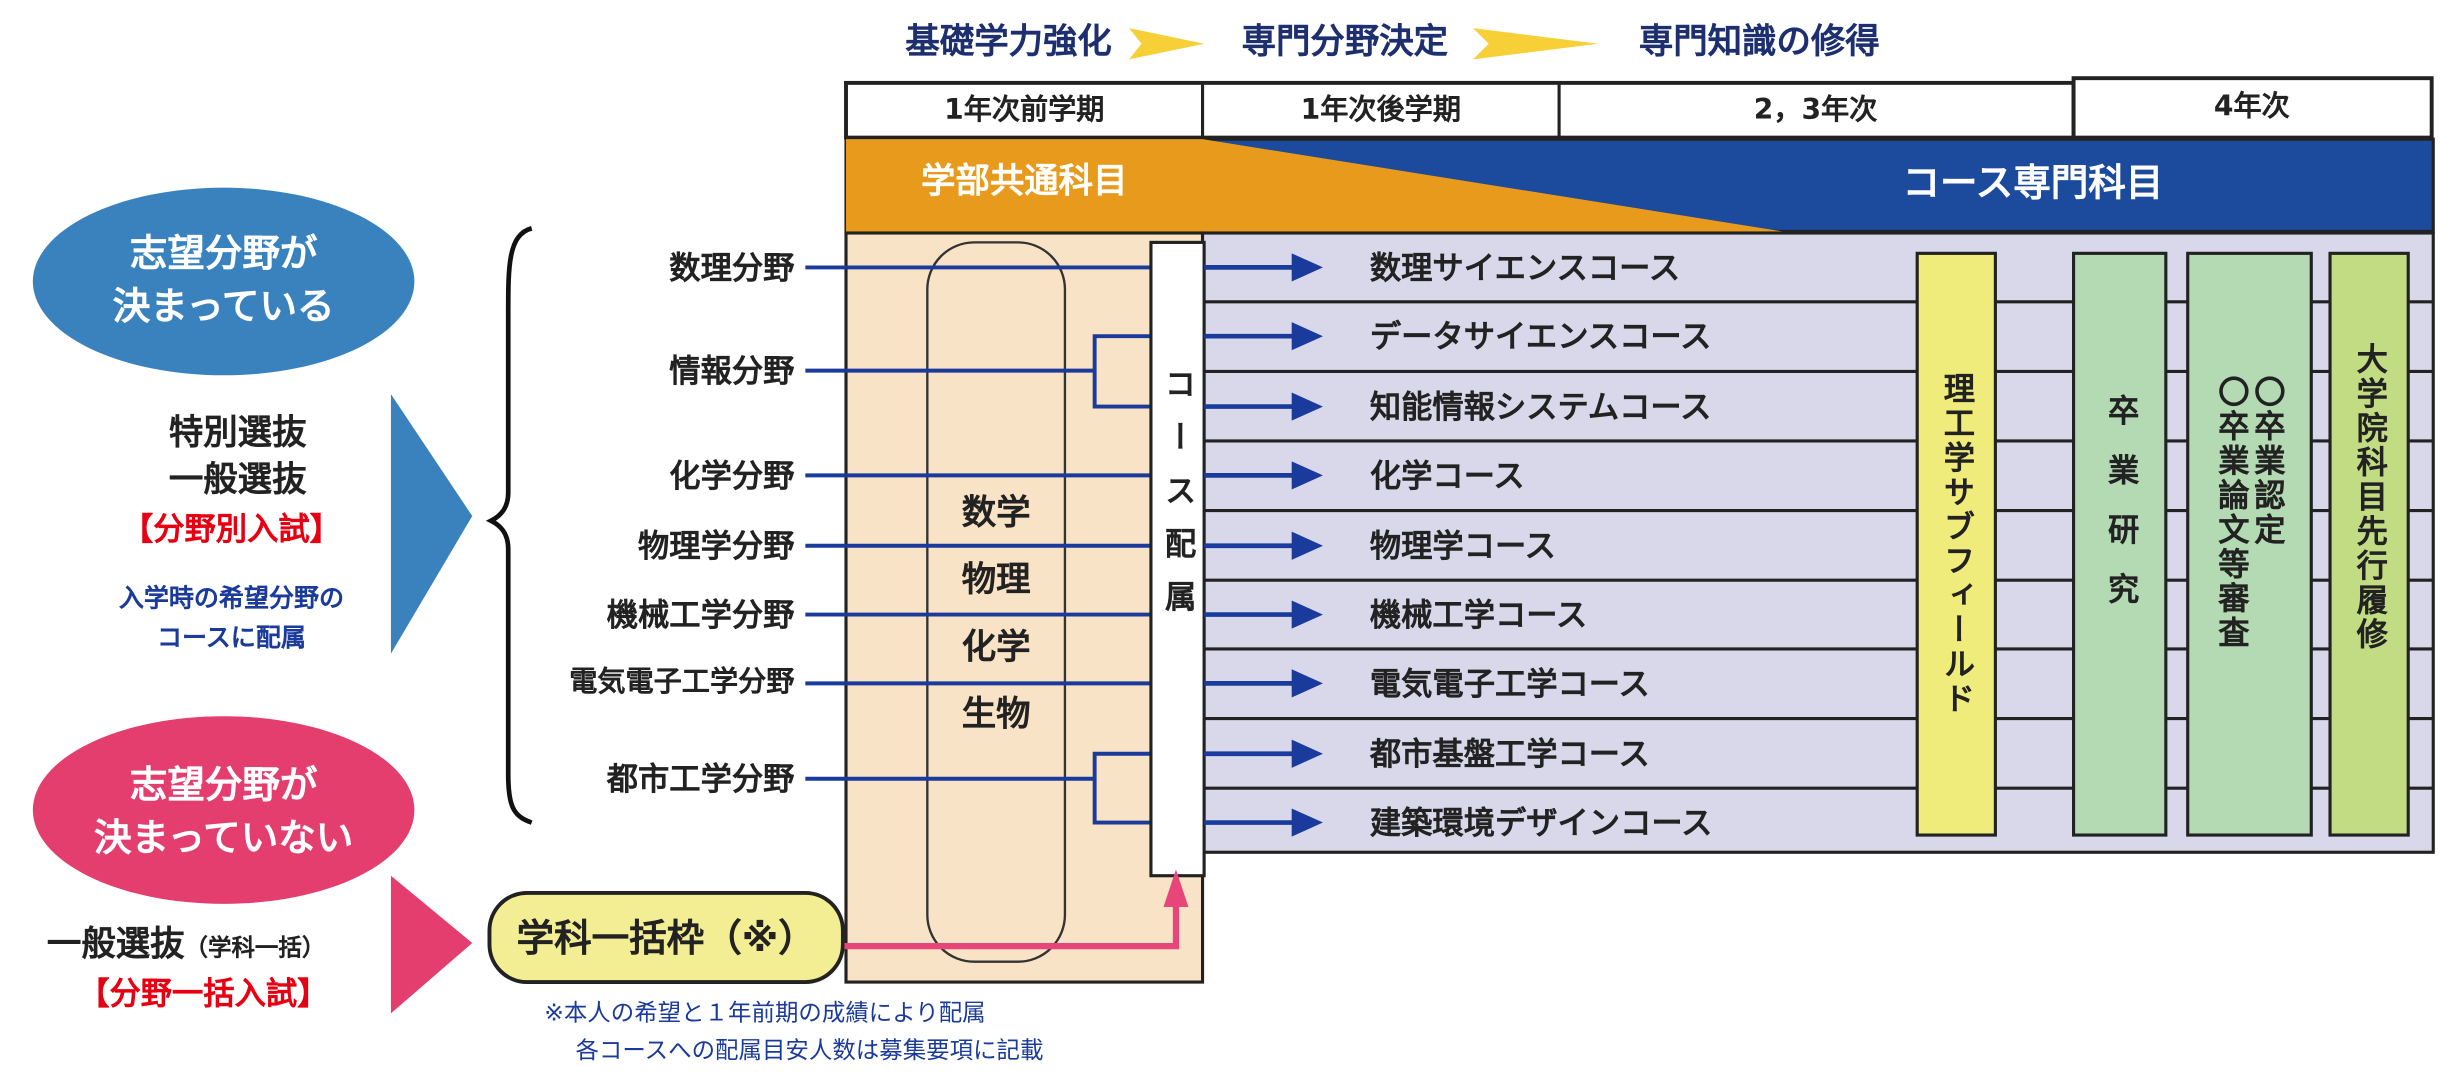  I want to click on field-label: 物理学分野, so click(716, 545).